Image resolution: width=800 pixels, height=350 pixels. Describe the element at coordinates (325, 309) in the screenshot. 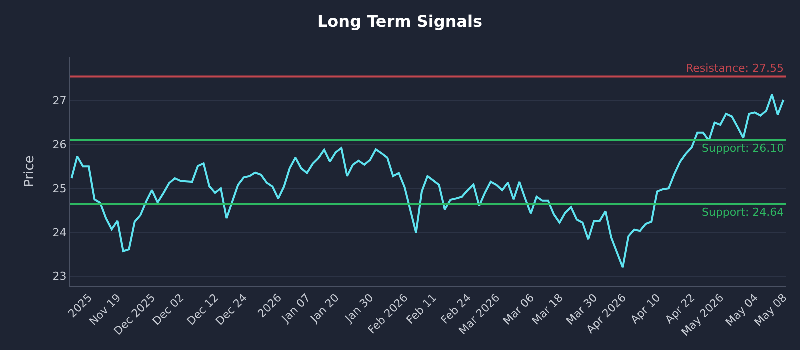

I see `x-tick-label: Jan 20` at that location.